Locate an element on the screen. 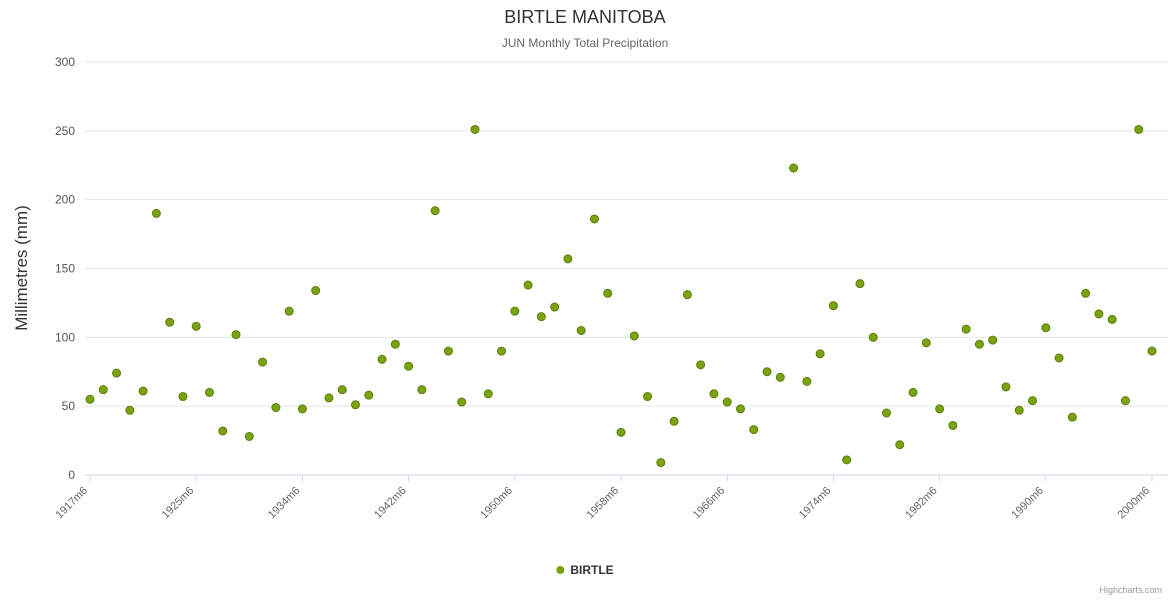 The image size is (1170, 600). x-axis-label: 1942m6 is located at coordinates (390, 503).